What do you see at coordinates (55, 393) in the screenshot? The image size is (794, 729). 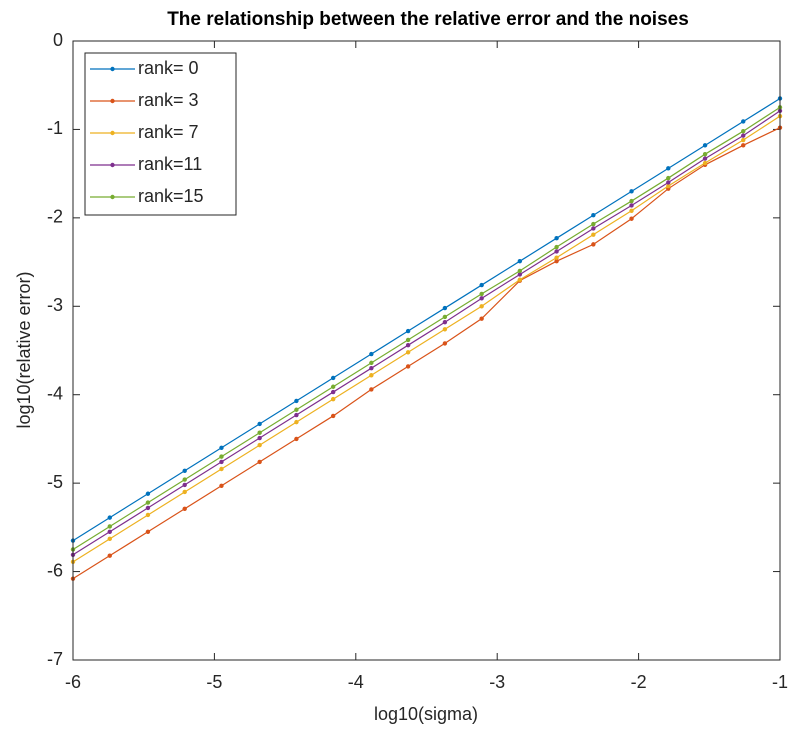 I see `y-tick-label: -4` at bounding box center [55, 393].